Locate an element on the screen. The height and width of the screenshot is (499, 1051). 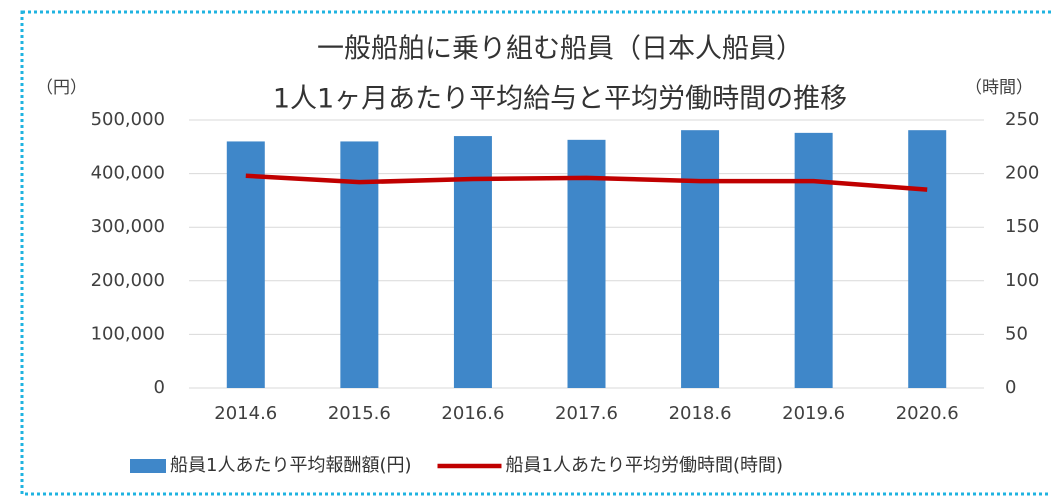
x-tick-label: 2015.6 is located at coordinates (359, 413).